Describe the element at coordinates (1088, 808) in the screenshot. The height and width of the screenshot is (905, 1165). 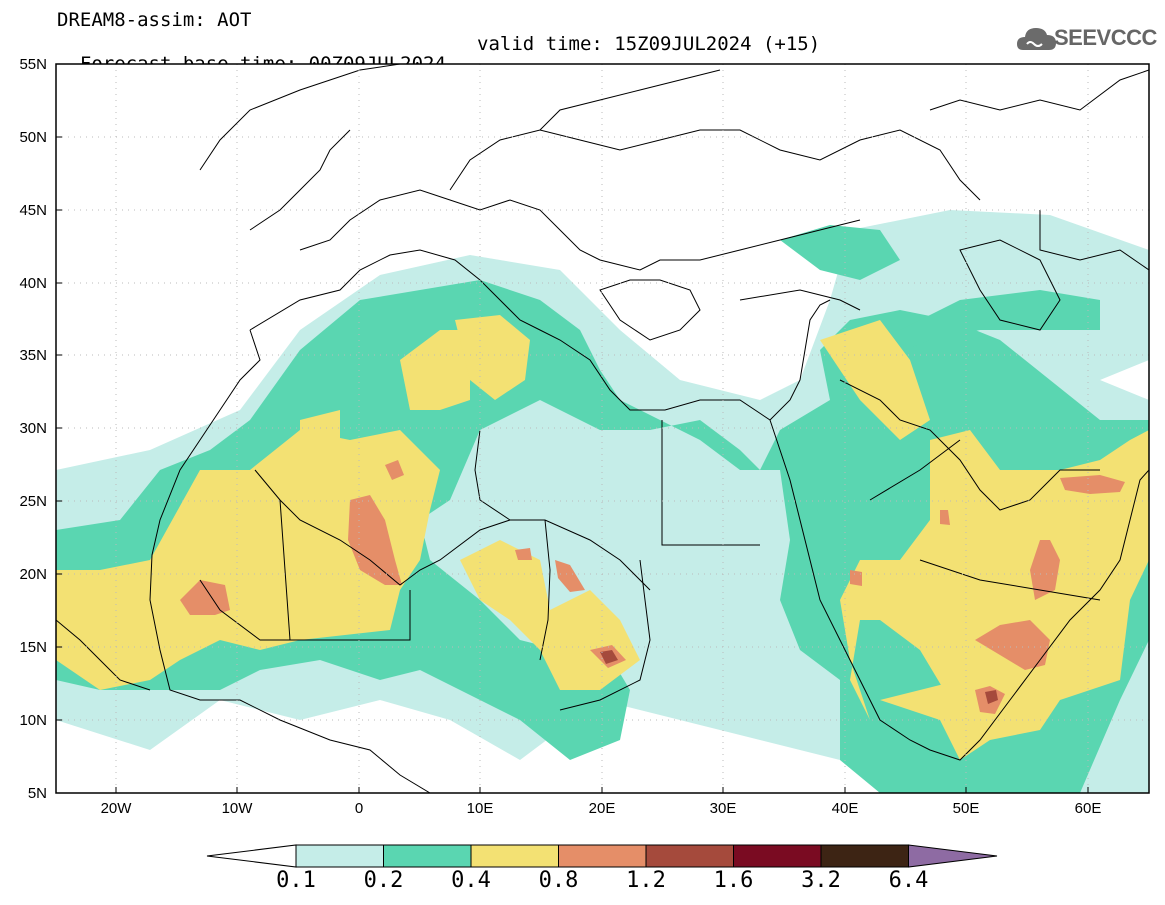
I see `lon-label: 60E` at that location.